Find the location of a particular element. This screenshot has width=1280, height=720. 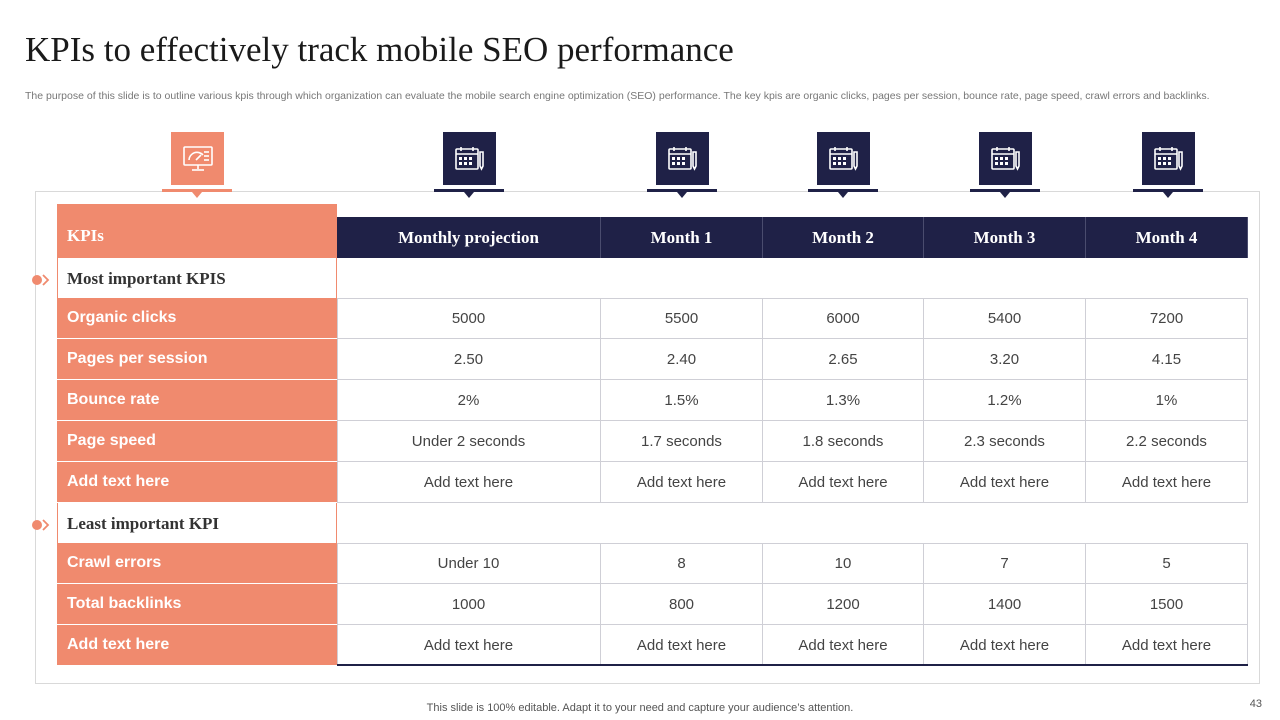

table-cell: 5 is located at coordinates (1167, 563).